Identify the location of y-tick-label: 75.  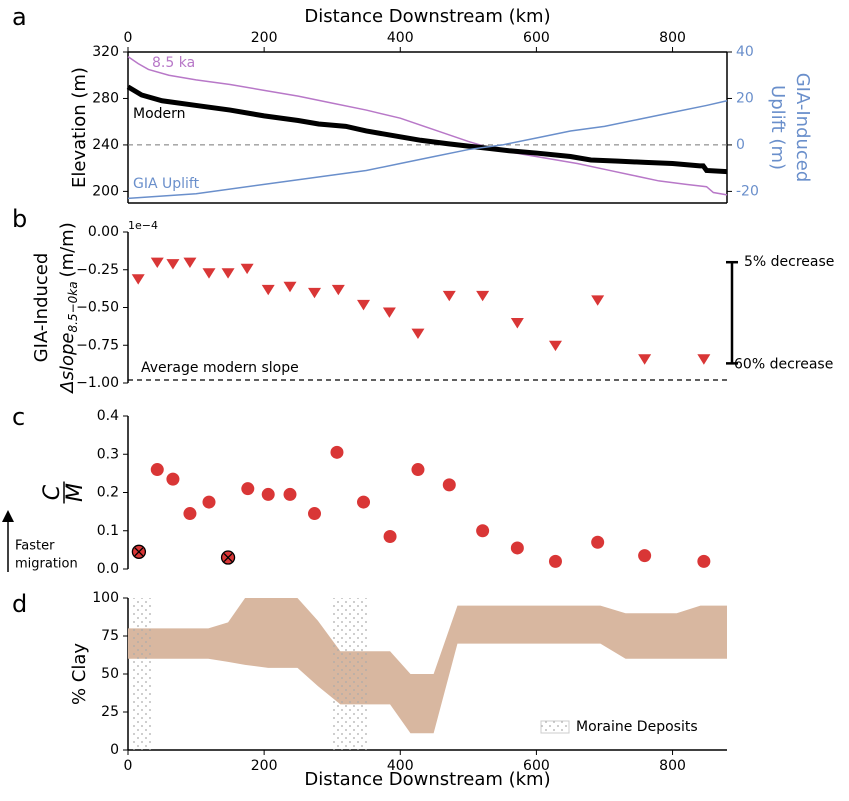
(110, 636).